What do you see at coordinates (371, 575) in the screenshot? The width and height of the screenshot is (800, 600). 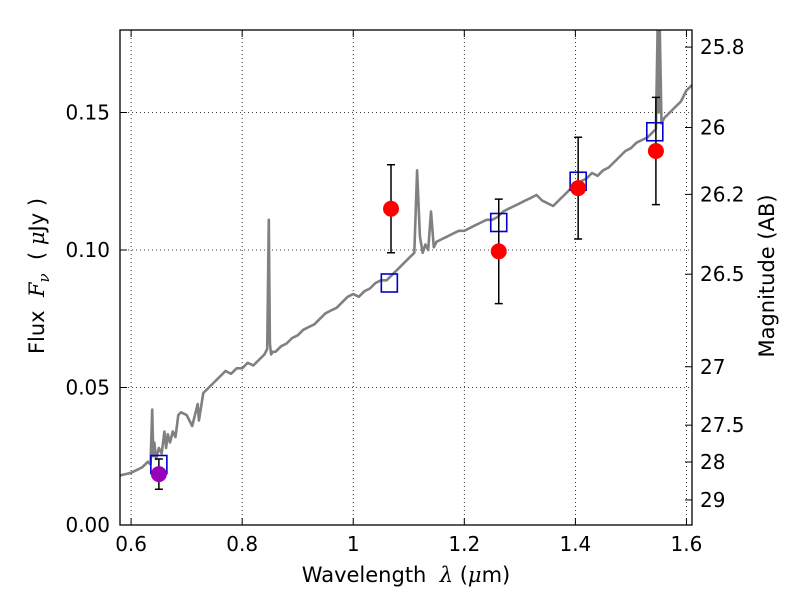 I see `x-axis-label-pre: Wavelength` at bounding box center [371, 575].